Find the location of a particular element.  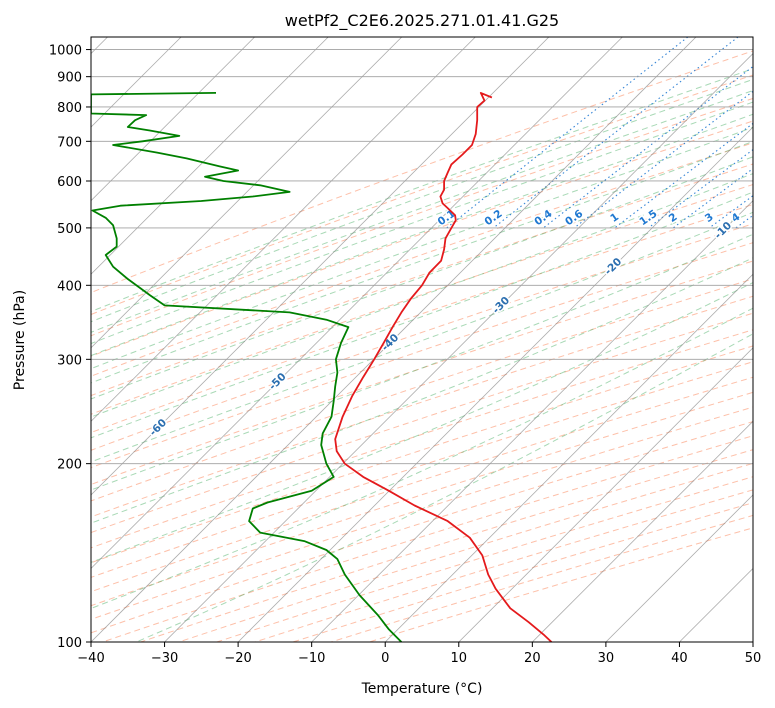

x-tick-label: 10 is located at coordinates (459, 658).